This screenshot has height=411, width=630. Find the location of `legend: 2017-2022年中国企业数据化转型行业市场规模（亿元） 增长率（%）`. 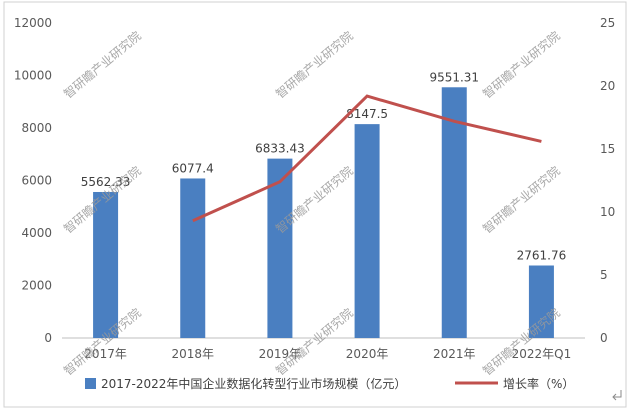

legend: 2017-2022年中国企业数据化转型行业市场规模（亿元） 增长率（%） is located at coordinates (329, 383).